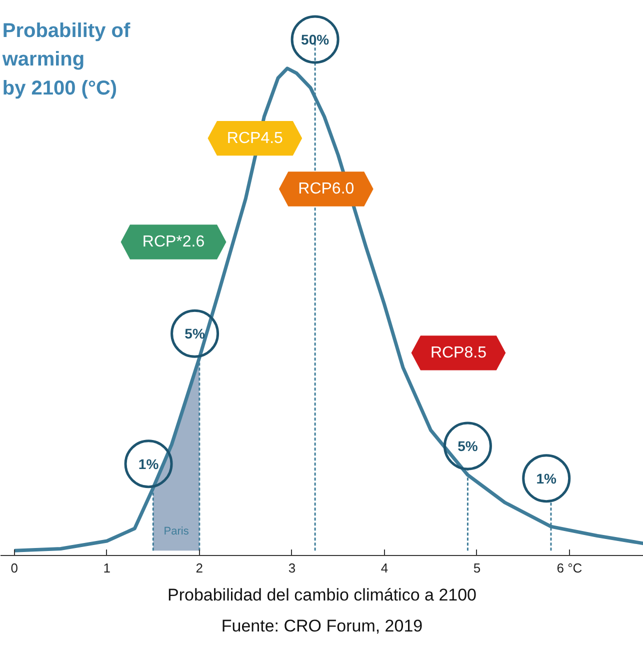 The height and width of the screenshot is (655, 643). I want to click on x-tick-label: 0, so click(14, 568).